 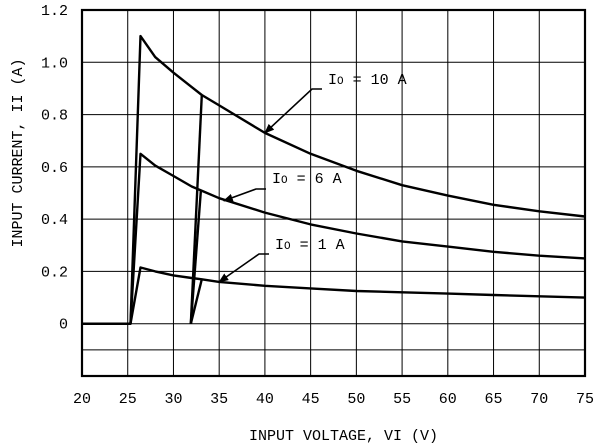 What do you see at coordinates (494, 399) in the screenshot?
I see `x-tick-label: 65` at bounding box center [494, 399].